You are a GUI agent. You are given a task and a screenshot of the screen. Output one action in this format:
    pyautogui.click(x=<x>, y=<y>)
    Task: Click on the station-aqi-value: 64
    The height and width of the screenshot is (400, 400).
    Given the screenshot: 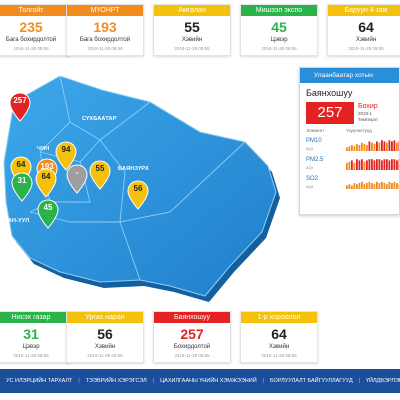 What is the action you would take?
    pyautogui.click(x=366, y=27)
    